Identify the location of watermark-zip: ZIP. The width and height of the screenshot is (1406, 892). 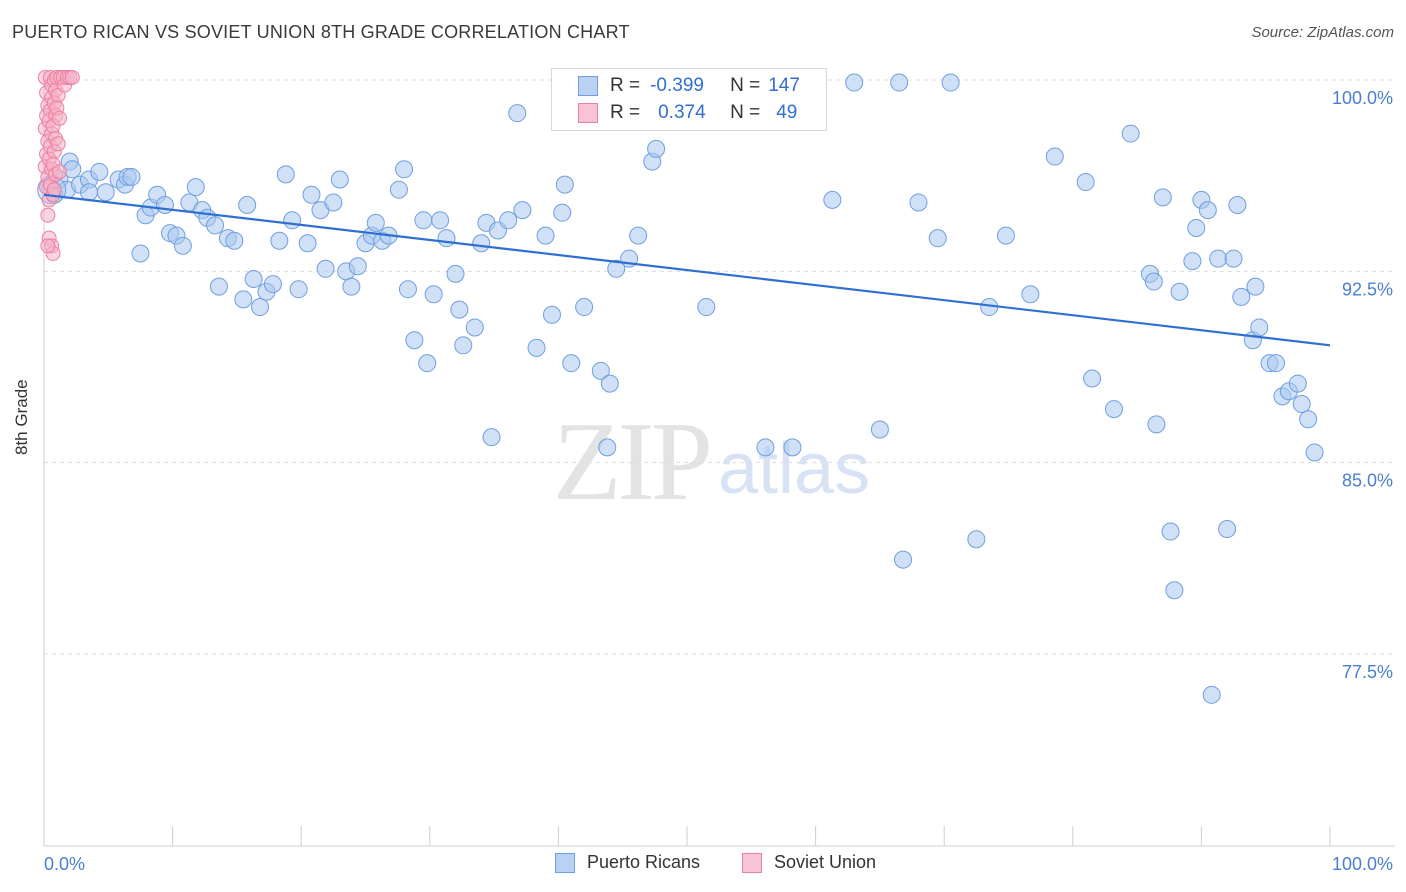
(633, 462).